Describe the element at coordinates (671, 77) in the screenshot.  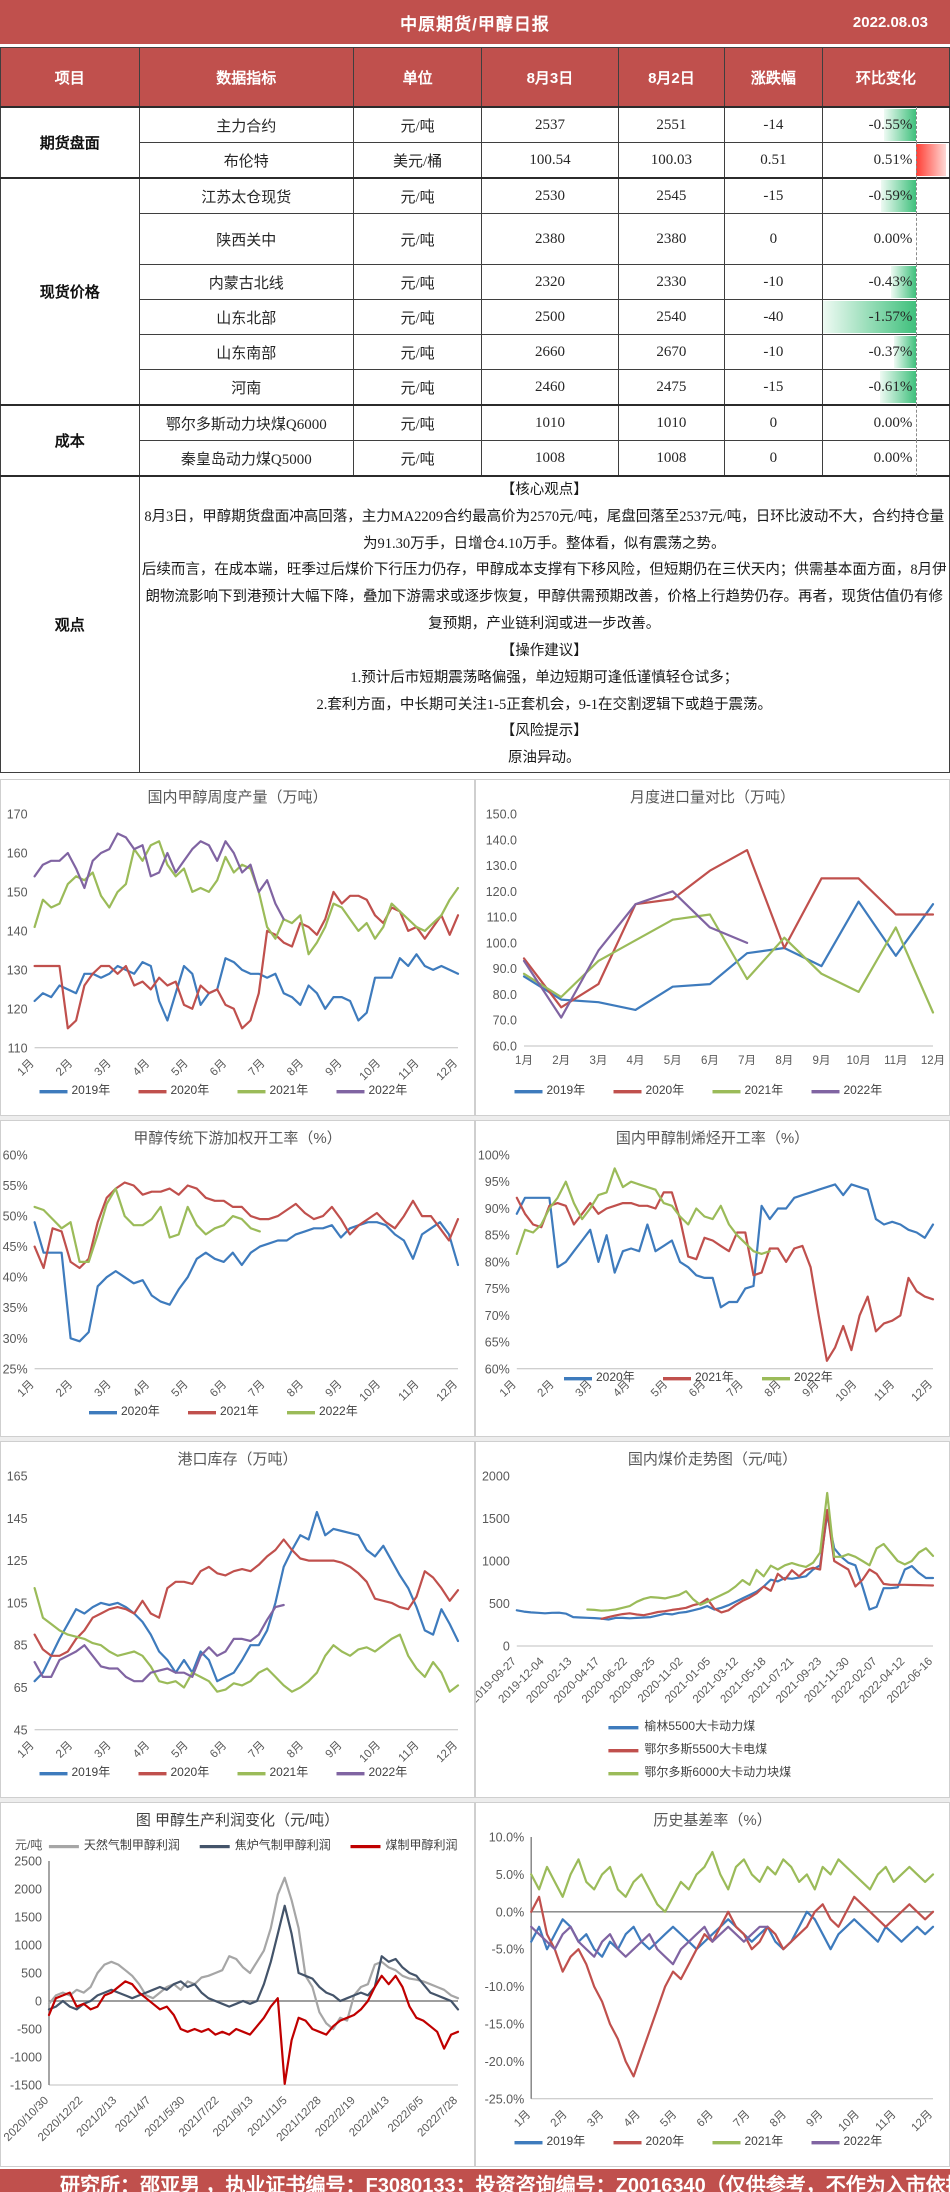
I see `col-aug2: 8月2日` at that location.